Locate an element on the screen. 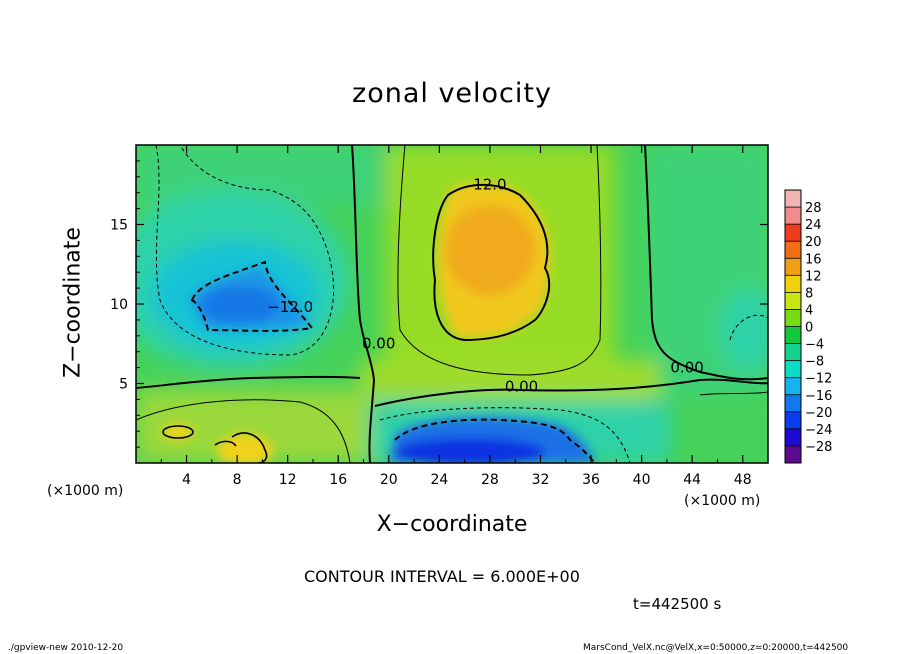 This screenshot has height=654, width=904. colorbar-label: 12 is located at coordinates (813, 276).